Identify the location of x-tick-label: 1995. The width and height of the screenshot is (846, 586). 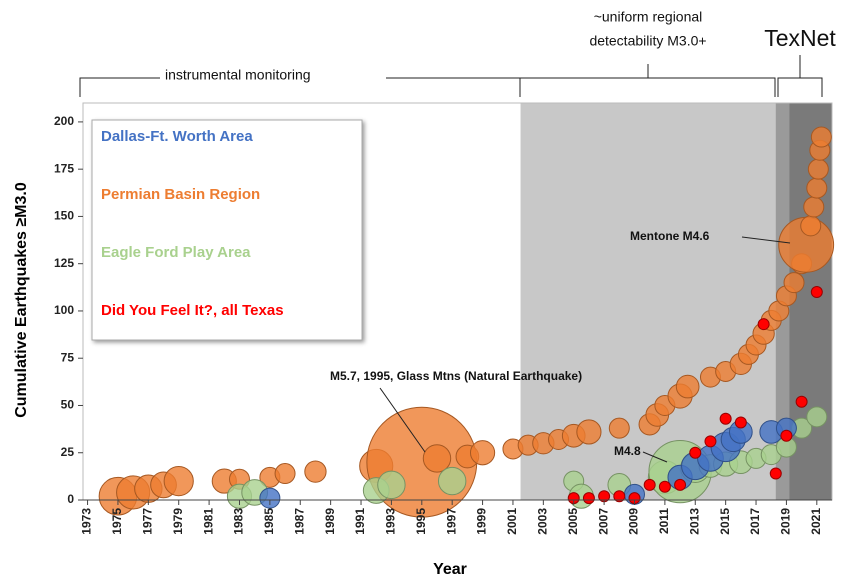
(421, 521).